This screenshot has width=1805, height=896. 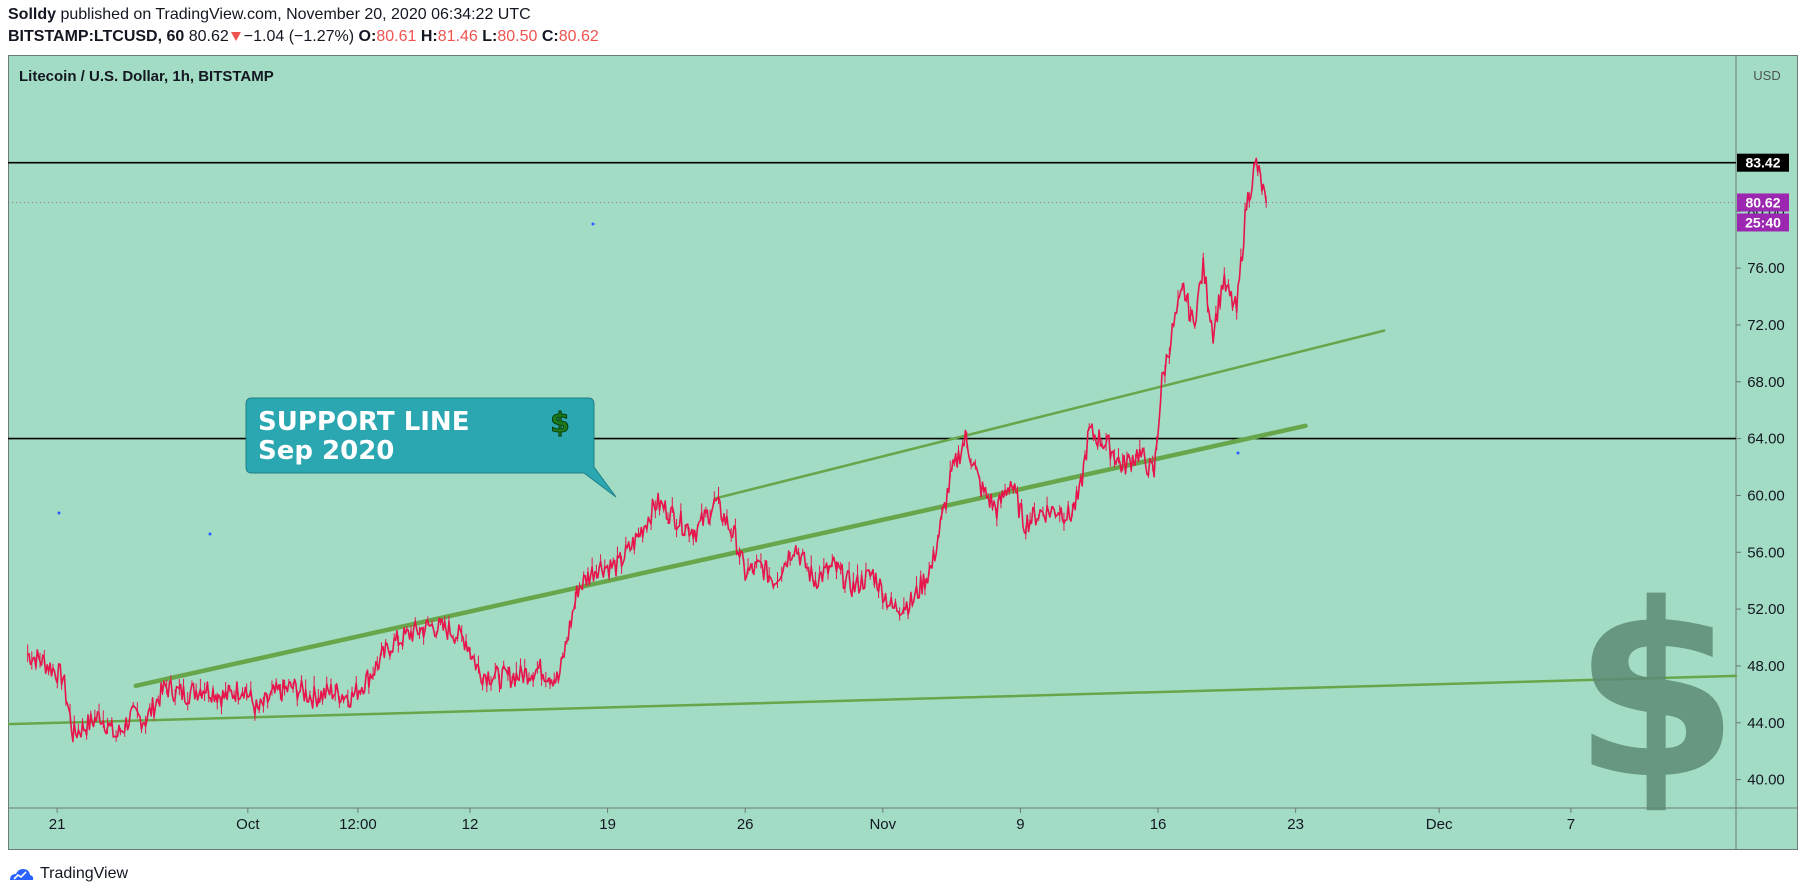 I want to click on x-tick-label: Nov, so click(x=882, y=824).